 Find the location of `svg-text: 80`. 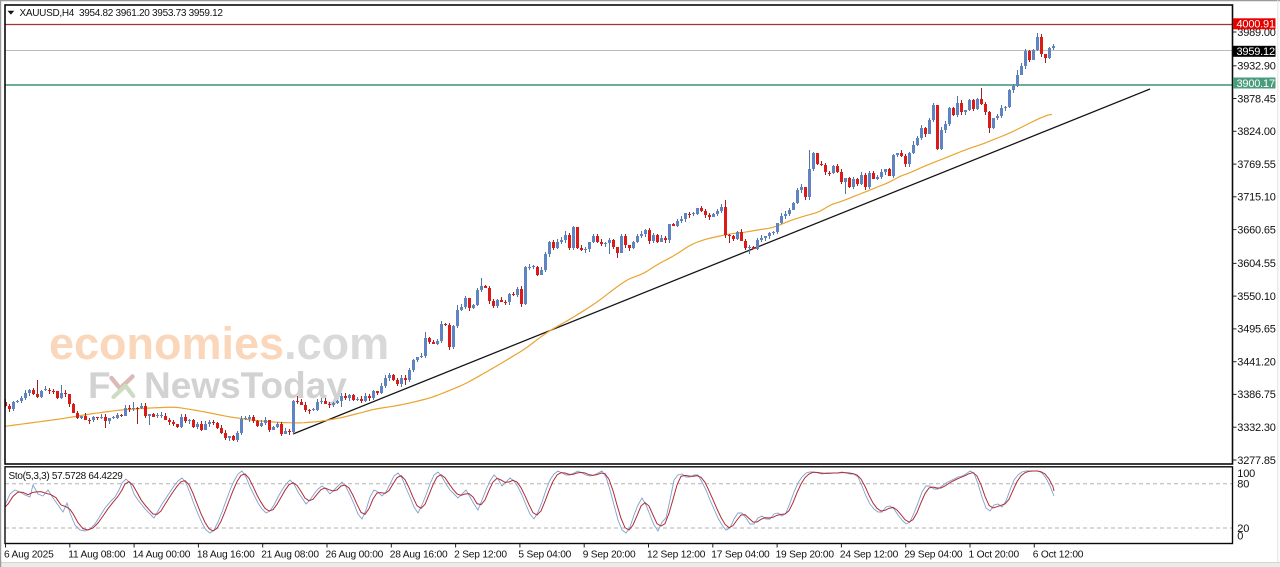

svg-text: 80 is located at coordinates (1243, 485).